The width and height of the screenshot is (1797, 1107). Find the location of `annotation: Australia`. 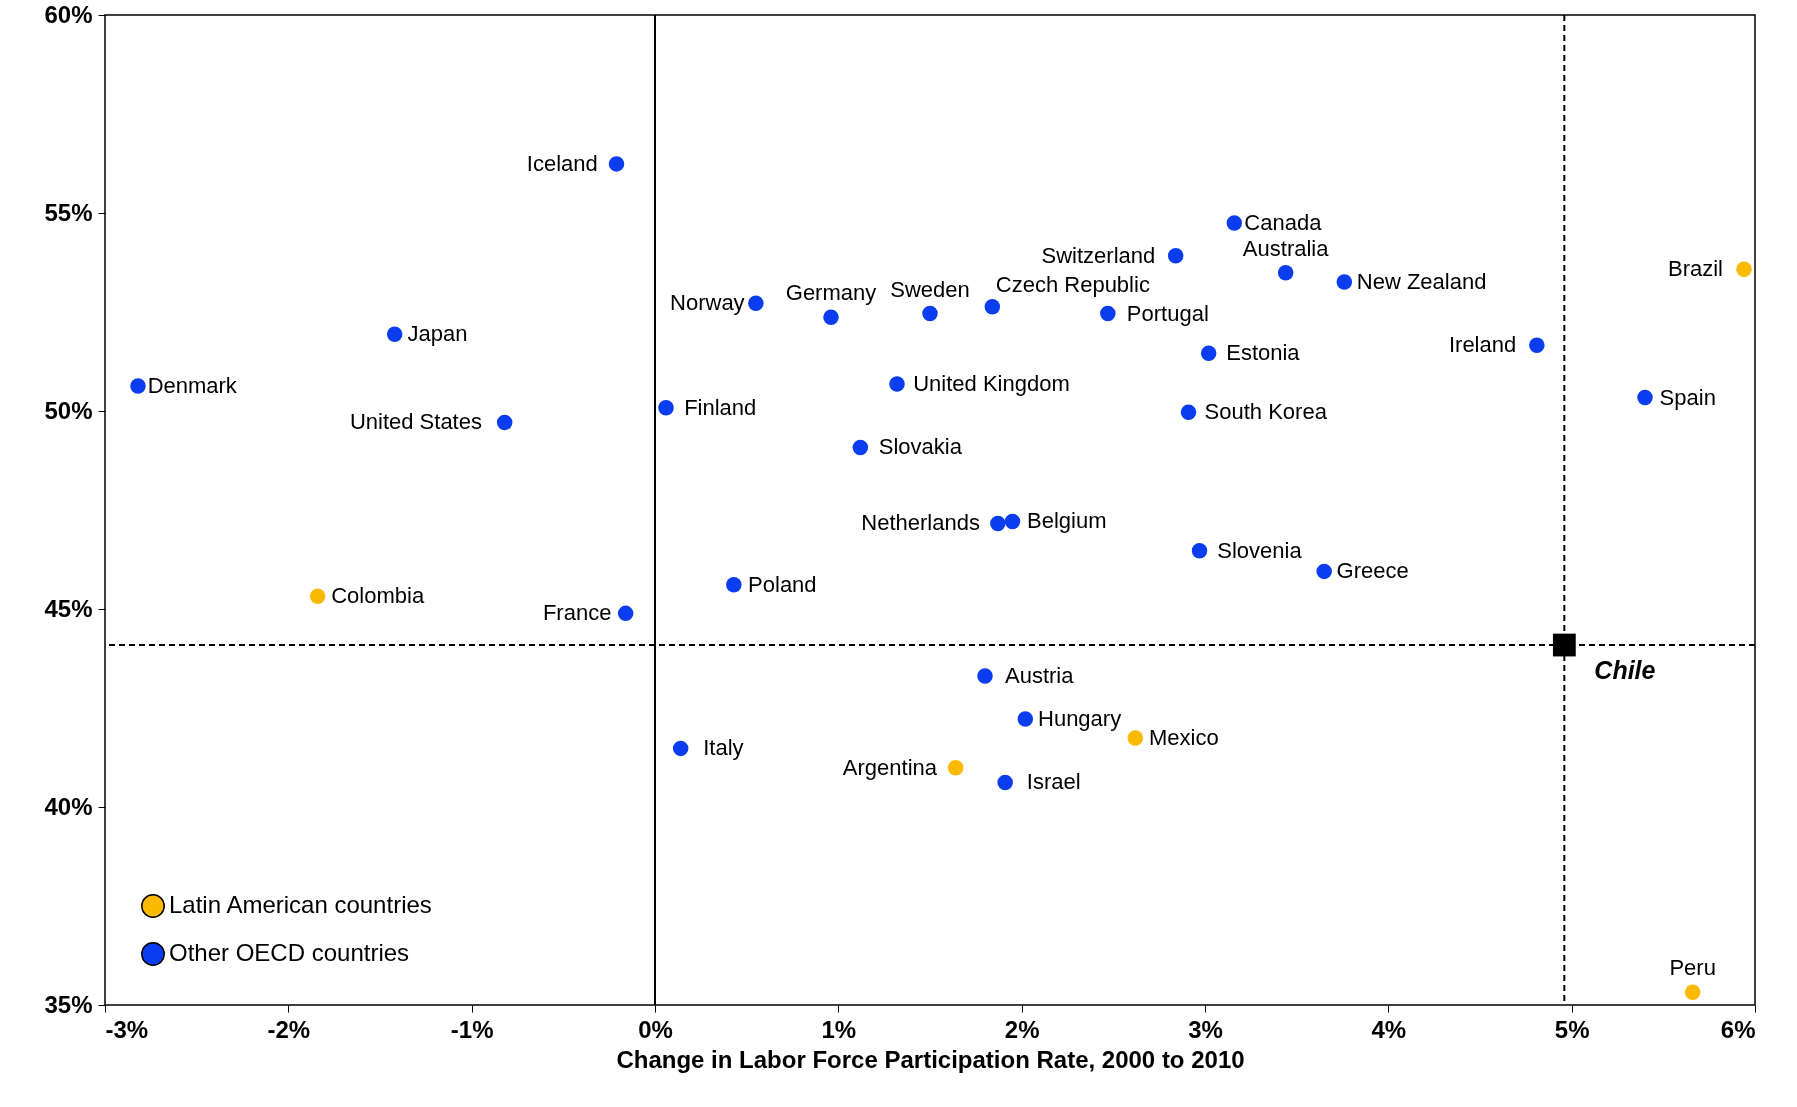

annotation: Australia is located at coordinates (1286, 248).